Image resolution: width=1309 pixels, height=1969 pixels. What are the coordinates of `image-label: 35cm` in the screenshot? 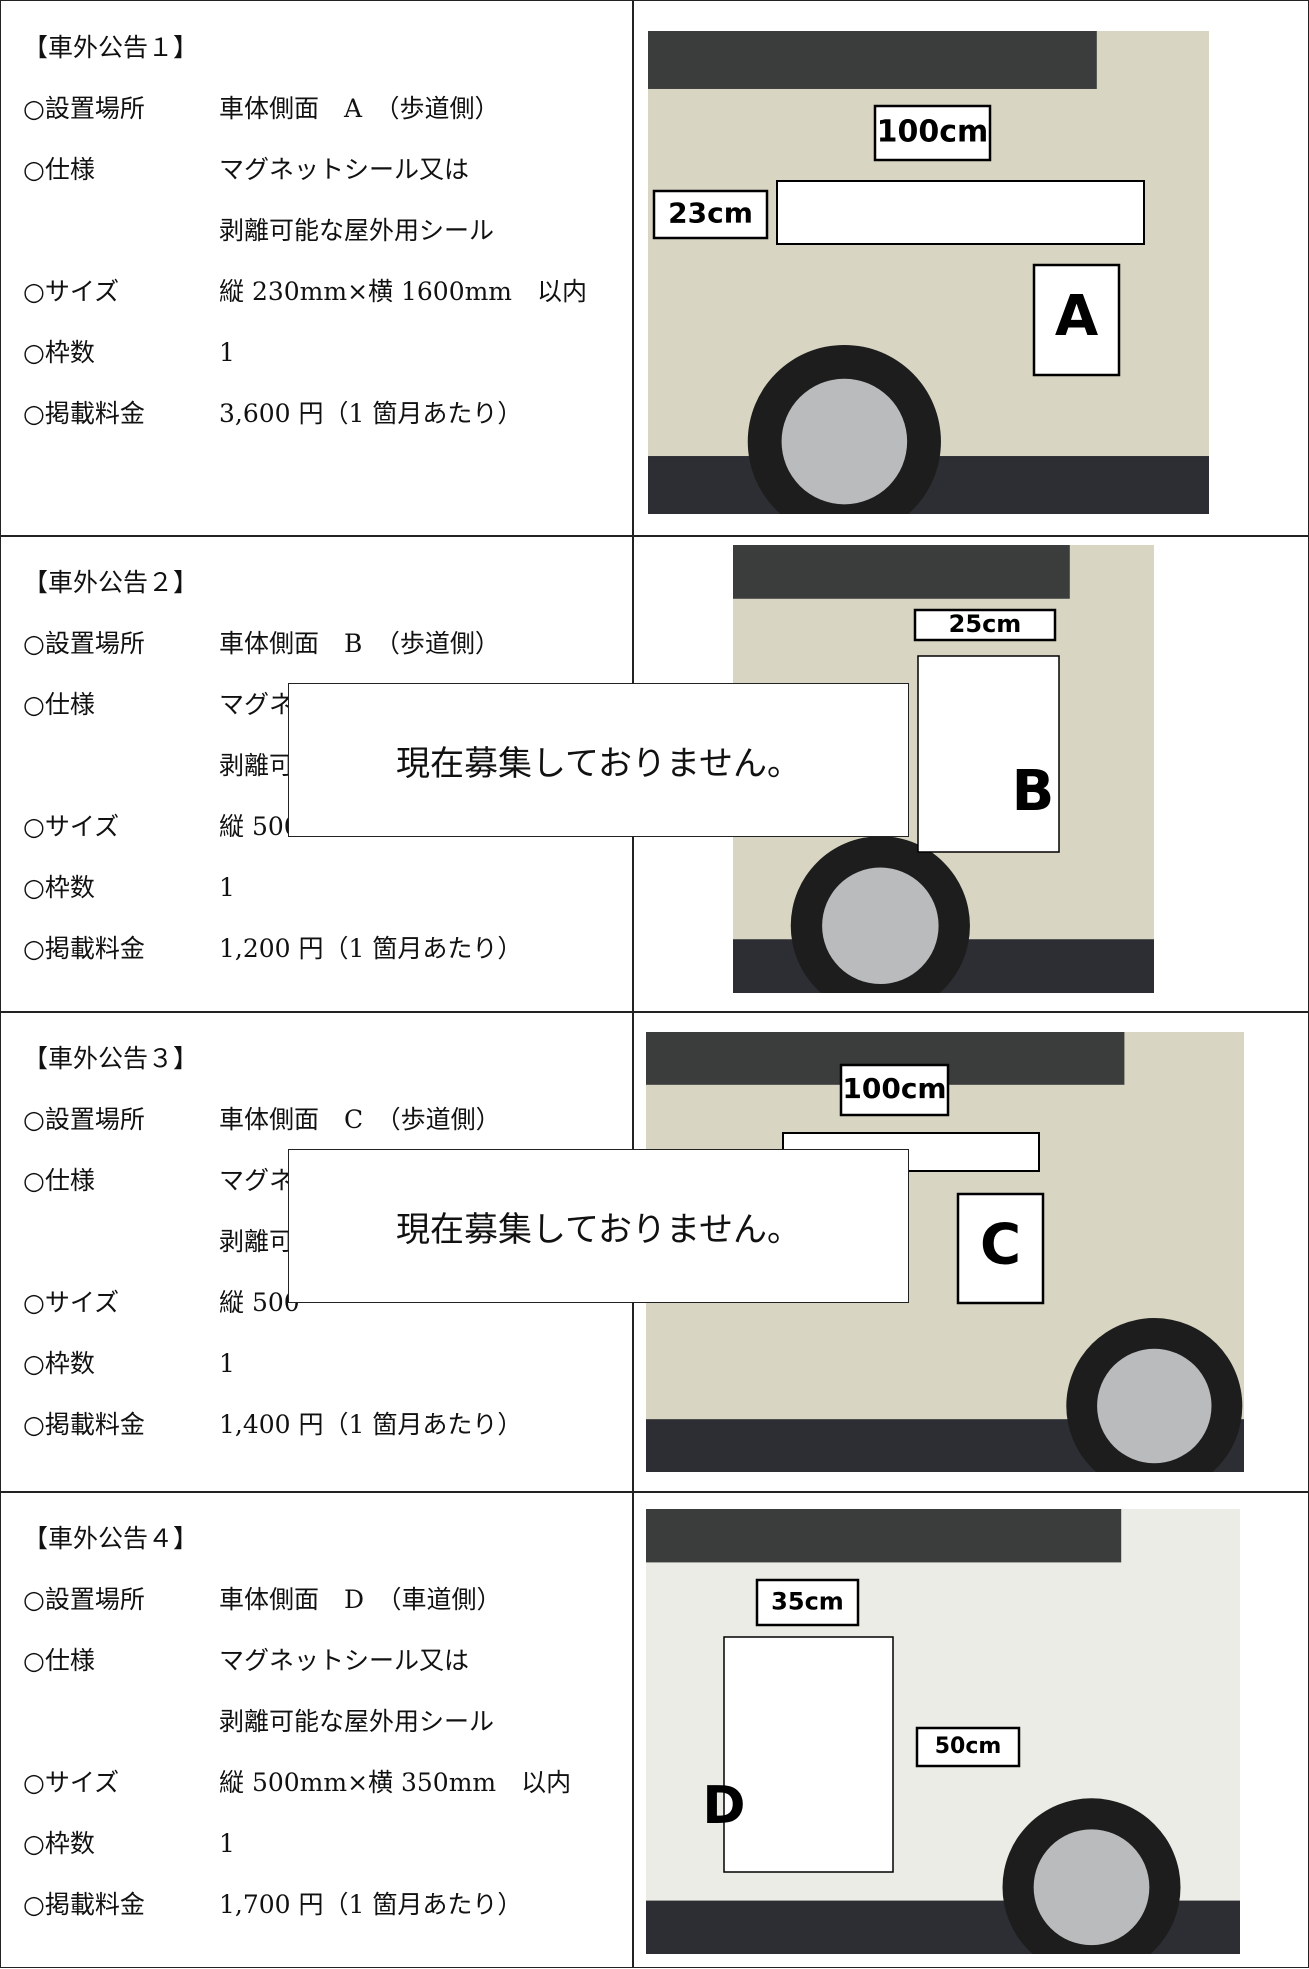 It's located at (807, 1602).